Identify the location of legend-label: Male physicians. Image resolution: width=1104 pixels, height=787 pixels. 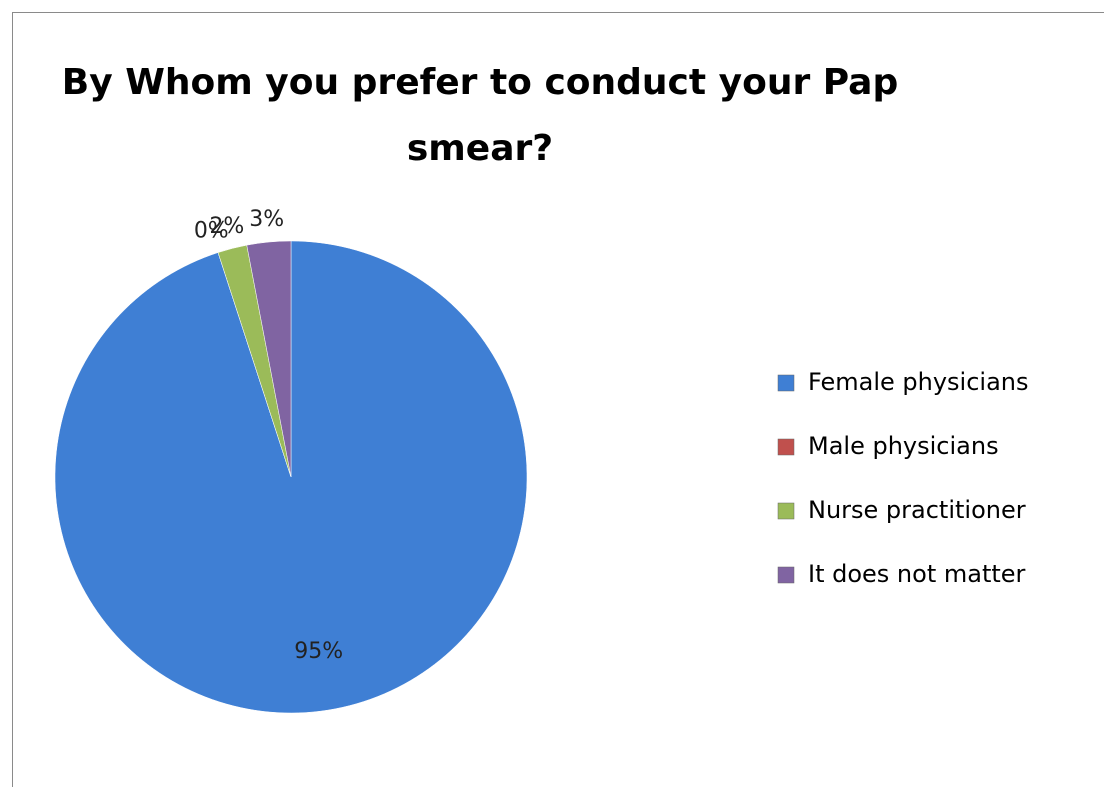
(903, 446).